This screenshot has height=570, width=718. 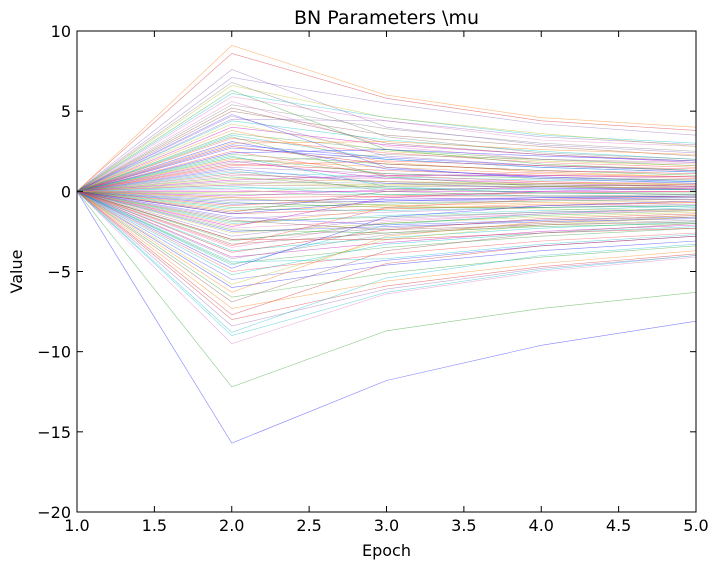 What do you see at coordinates (386, 18) in the screenshot?
I see `chart-title: BN Parameters \mu` at bounding box center [386, 18].